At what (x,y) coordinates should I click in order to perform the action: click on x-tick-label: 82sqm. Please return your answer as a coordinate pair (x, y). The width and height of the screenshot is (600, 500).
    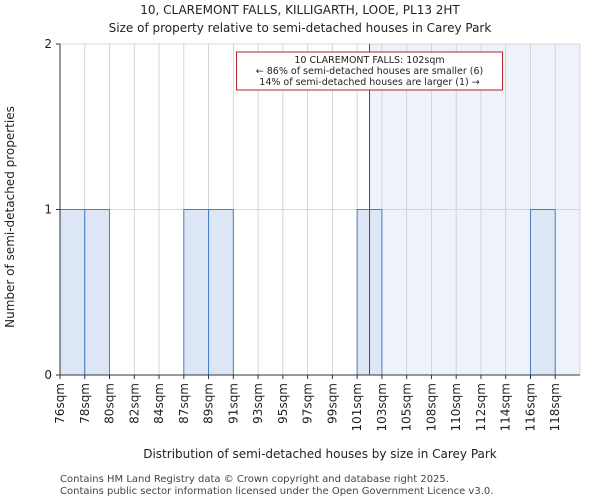
    Looking at the image, I should click on (134, 403).